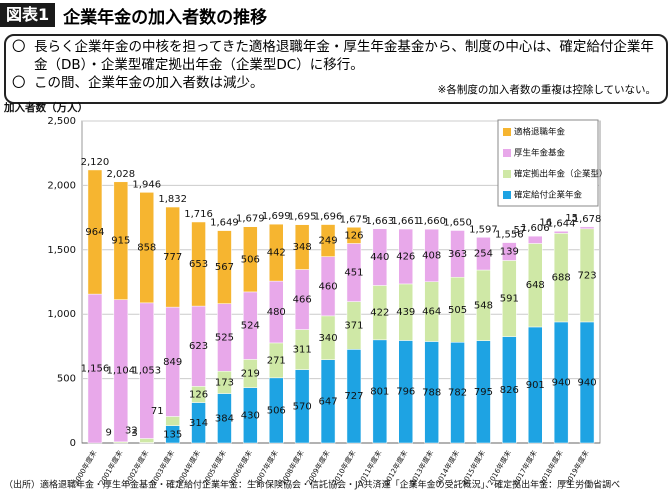 The height and width of the screenshot is (492, 670). What do you see at coordinates (379, 391) in the screenshot?
I see `data-label: 801` at bounding box center [379, 391].